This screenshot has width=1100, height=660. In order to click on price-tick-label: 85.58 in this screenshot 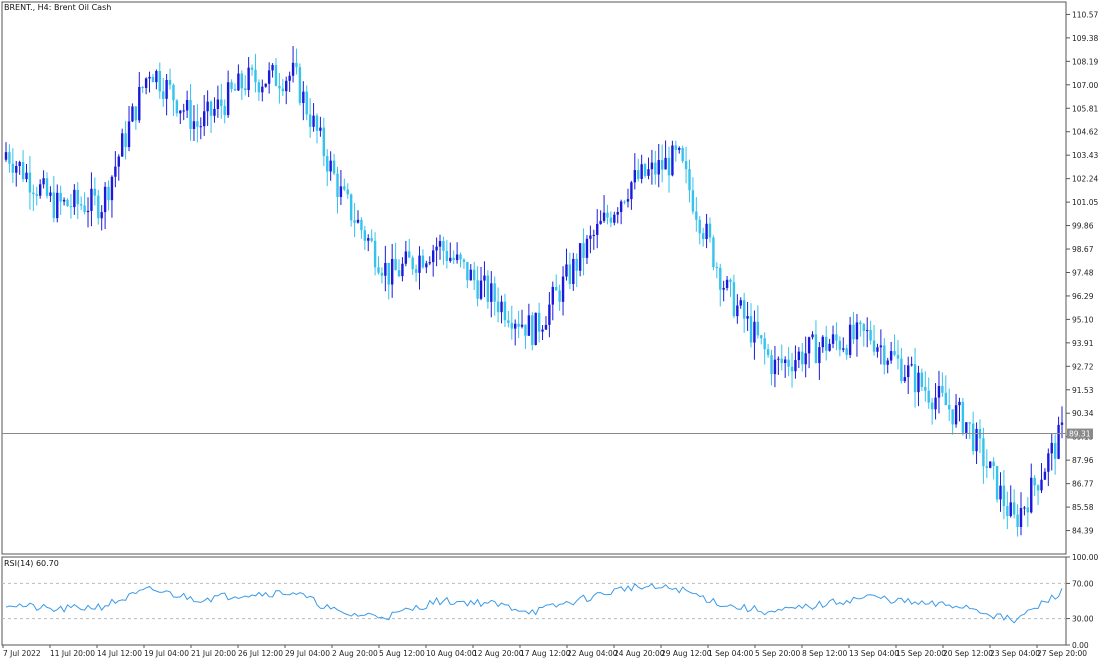, I will do `click(1083, 507)`.